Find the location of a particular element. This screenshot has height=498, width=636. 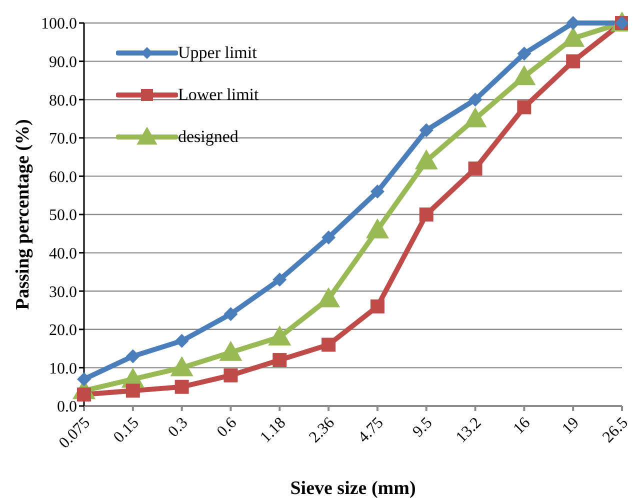

legend-label: designed is located at coordinates (208, 137).